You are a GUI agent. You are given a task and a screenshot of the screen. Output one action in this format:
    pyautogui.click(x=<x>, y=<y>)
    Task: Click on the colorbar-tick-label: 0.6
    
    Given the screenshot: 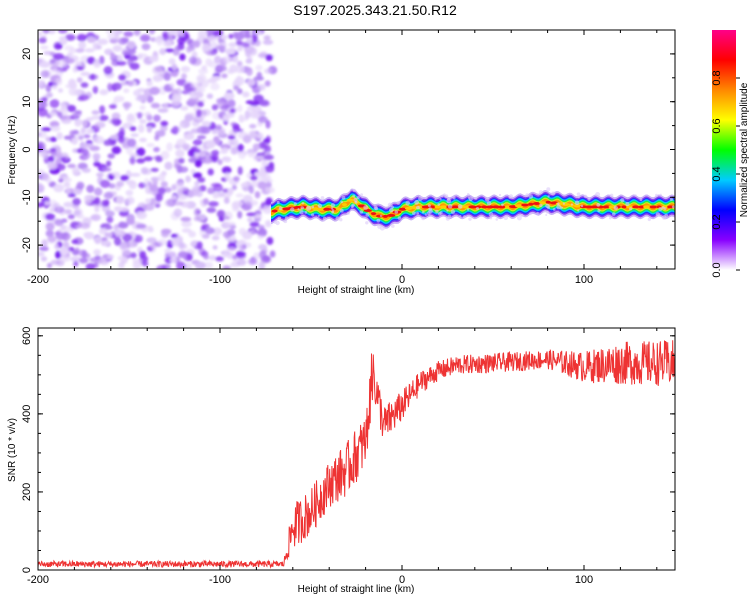 What is the action you would take?
    pyautogui.click(x=717, y=125)
    